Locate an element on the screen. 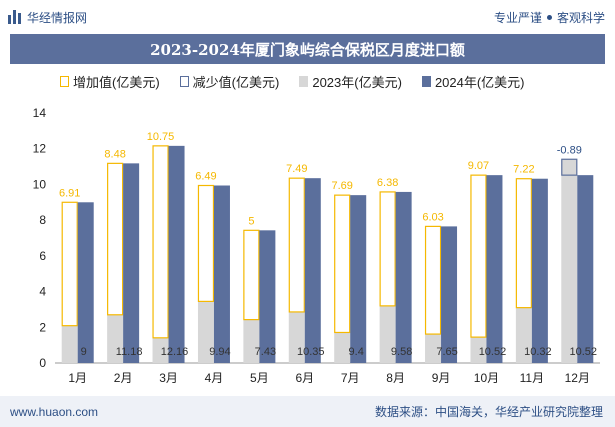  legend-item-2023: 2023年(亿美元) is located at coordinates (350, 81).